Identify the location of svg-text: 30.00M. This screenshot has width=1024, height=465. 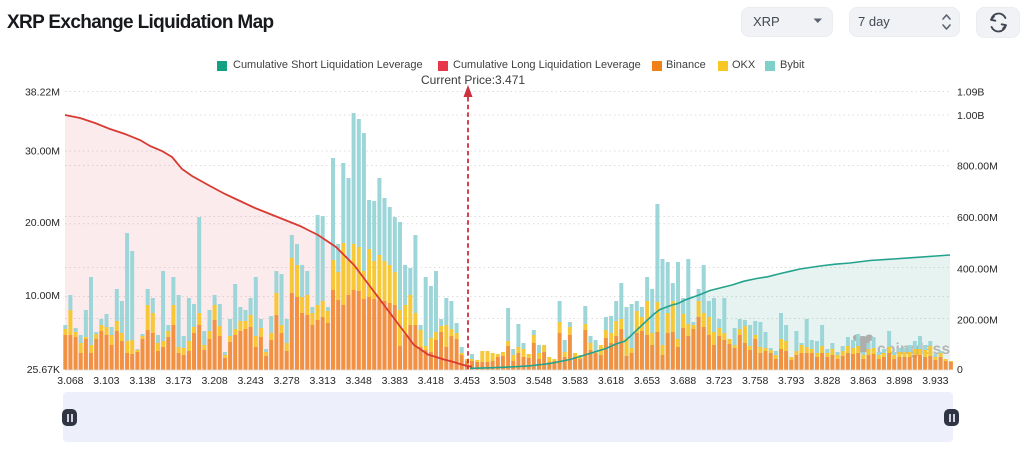
(42, 151).